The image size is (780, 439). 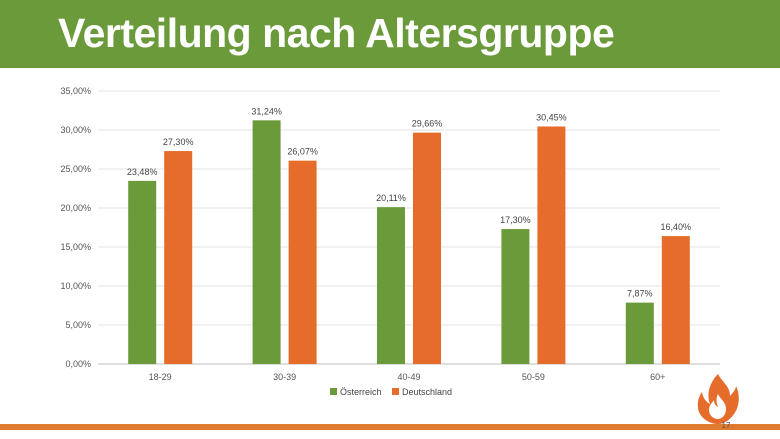 What do you see at coordinates (427, 392) in the screenshot?
I see `legend-label: Deutschland` at bounding box center [427, 392].